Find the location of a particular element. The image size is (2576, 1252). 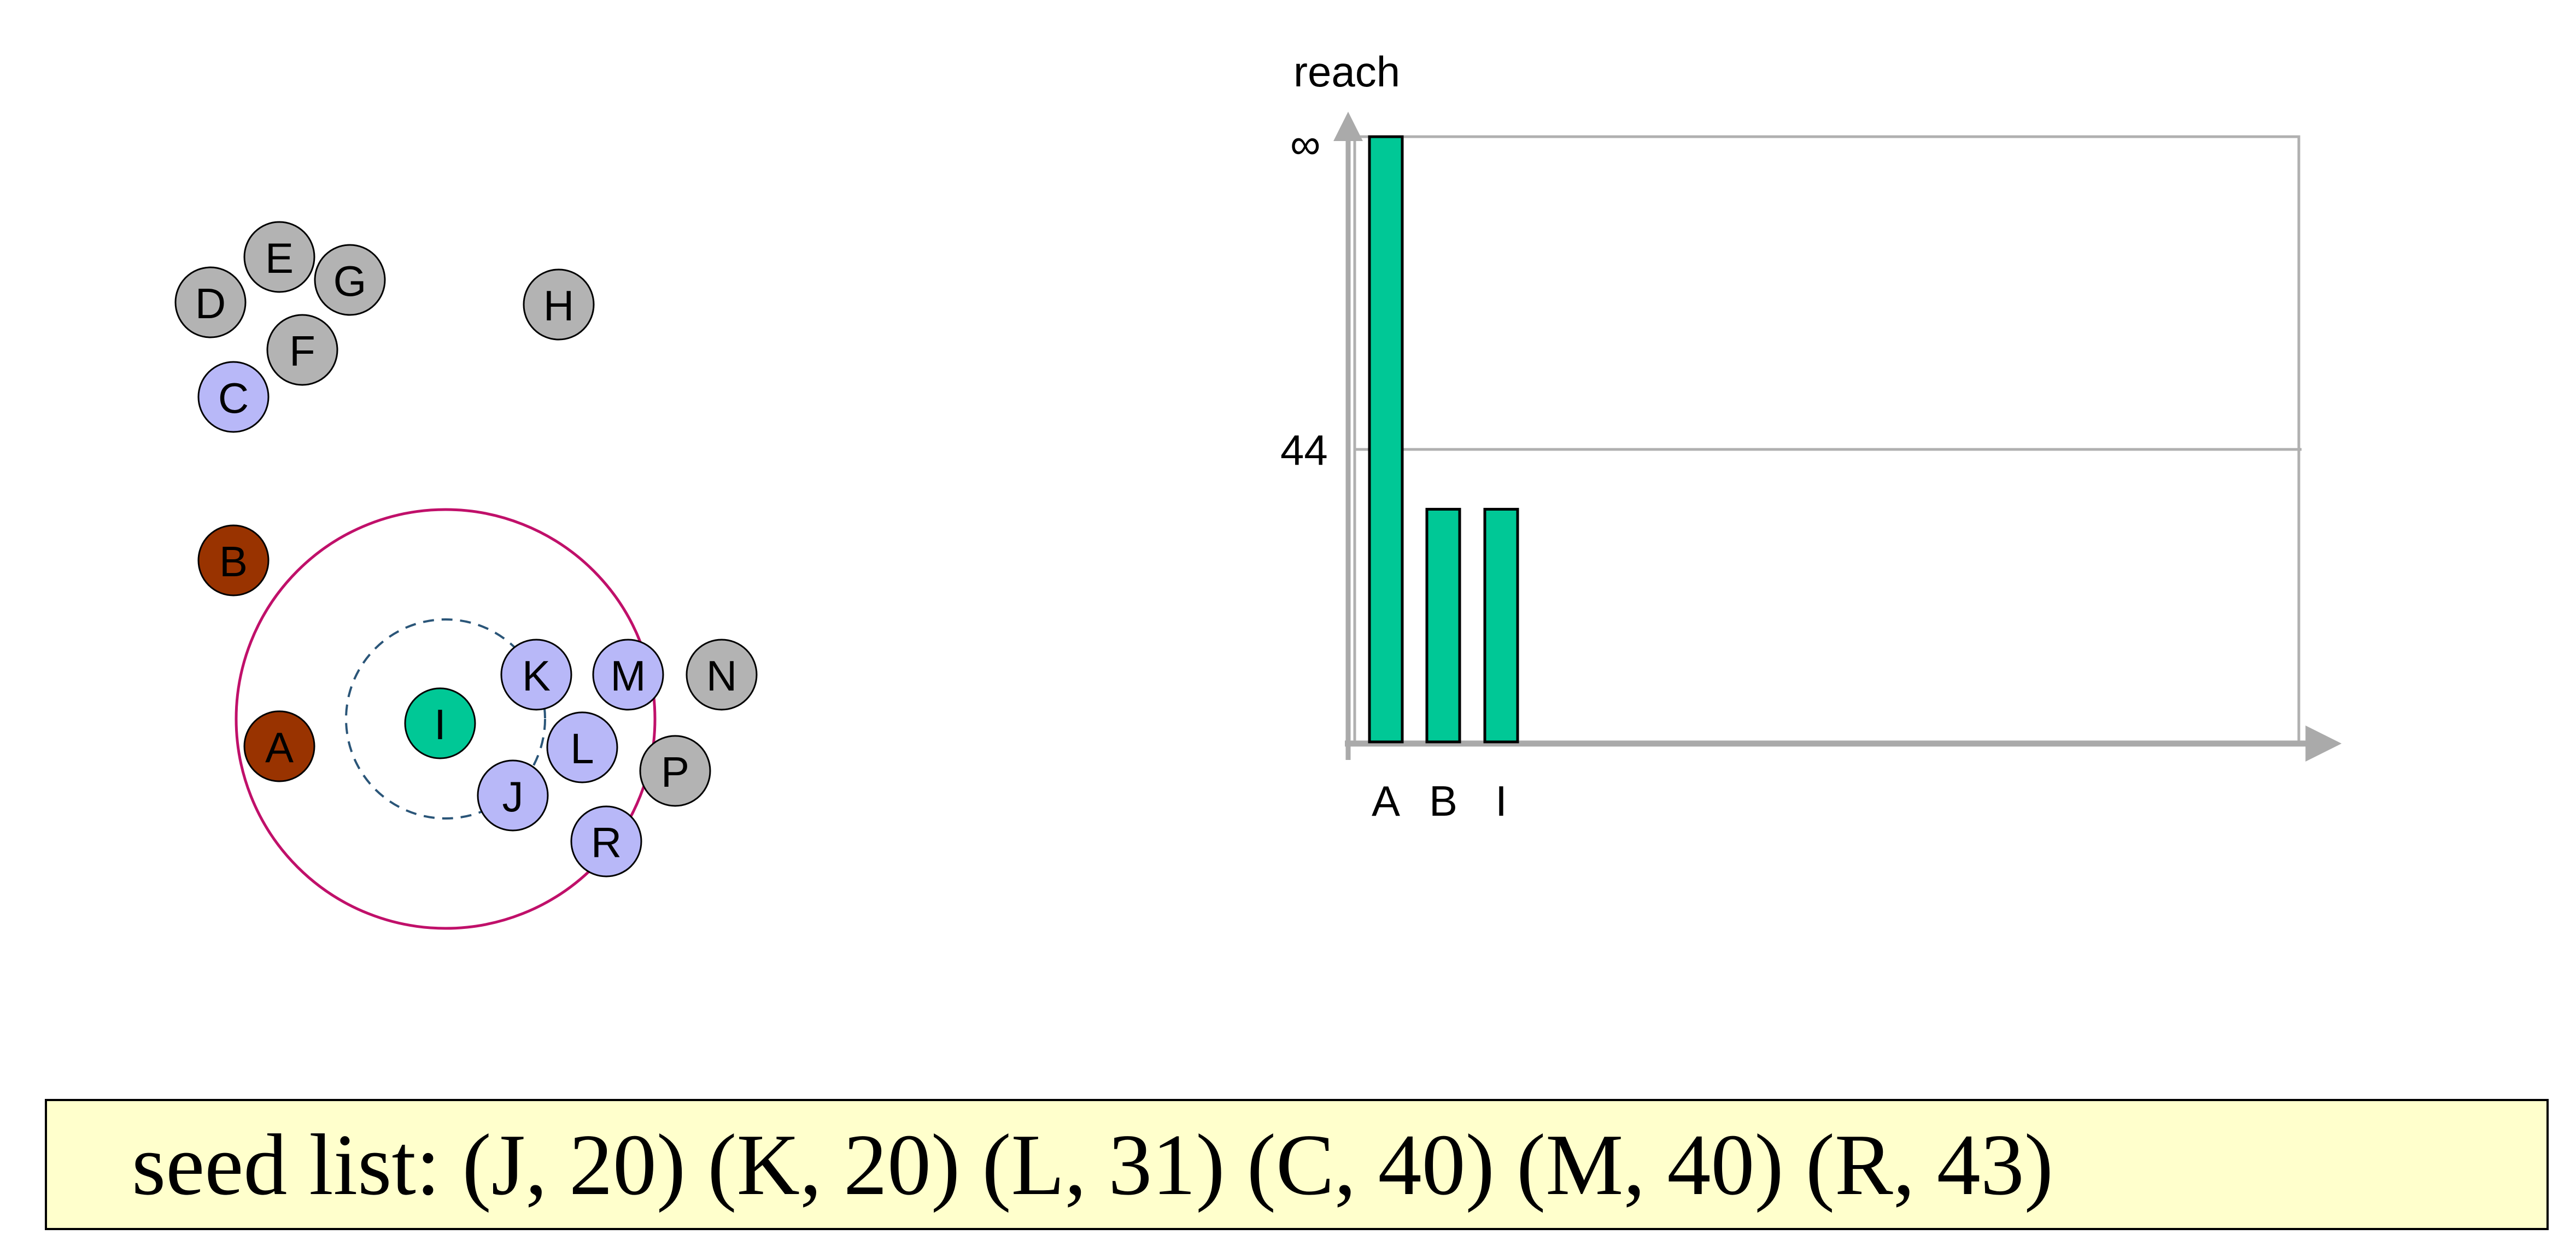

point-c: C is located at coordinates (234, 397).